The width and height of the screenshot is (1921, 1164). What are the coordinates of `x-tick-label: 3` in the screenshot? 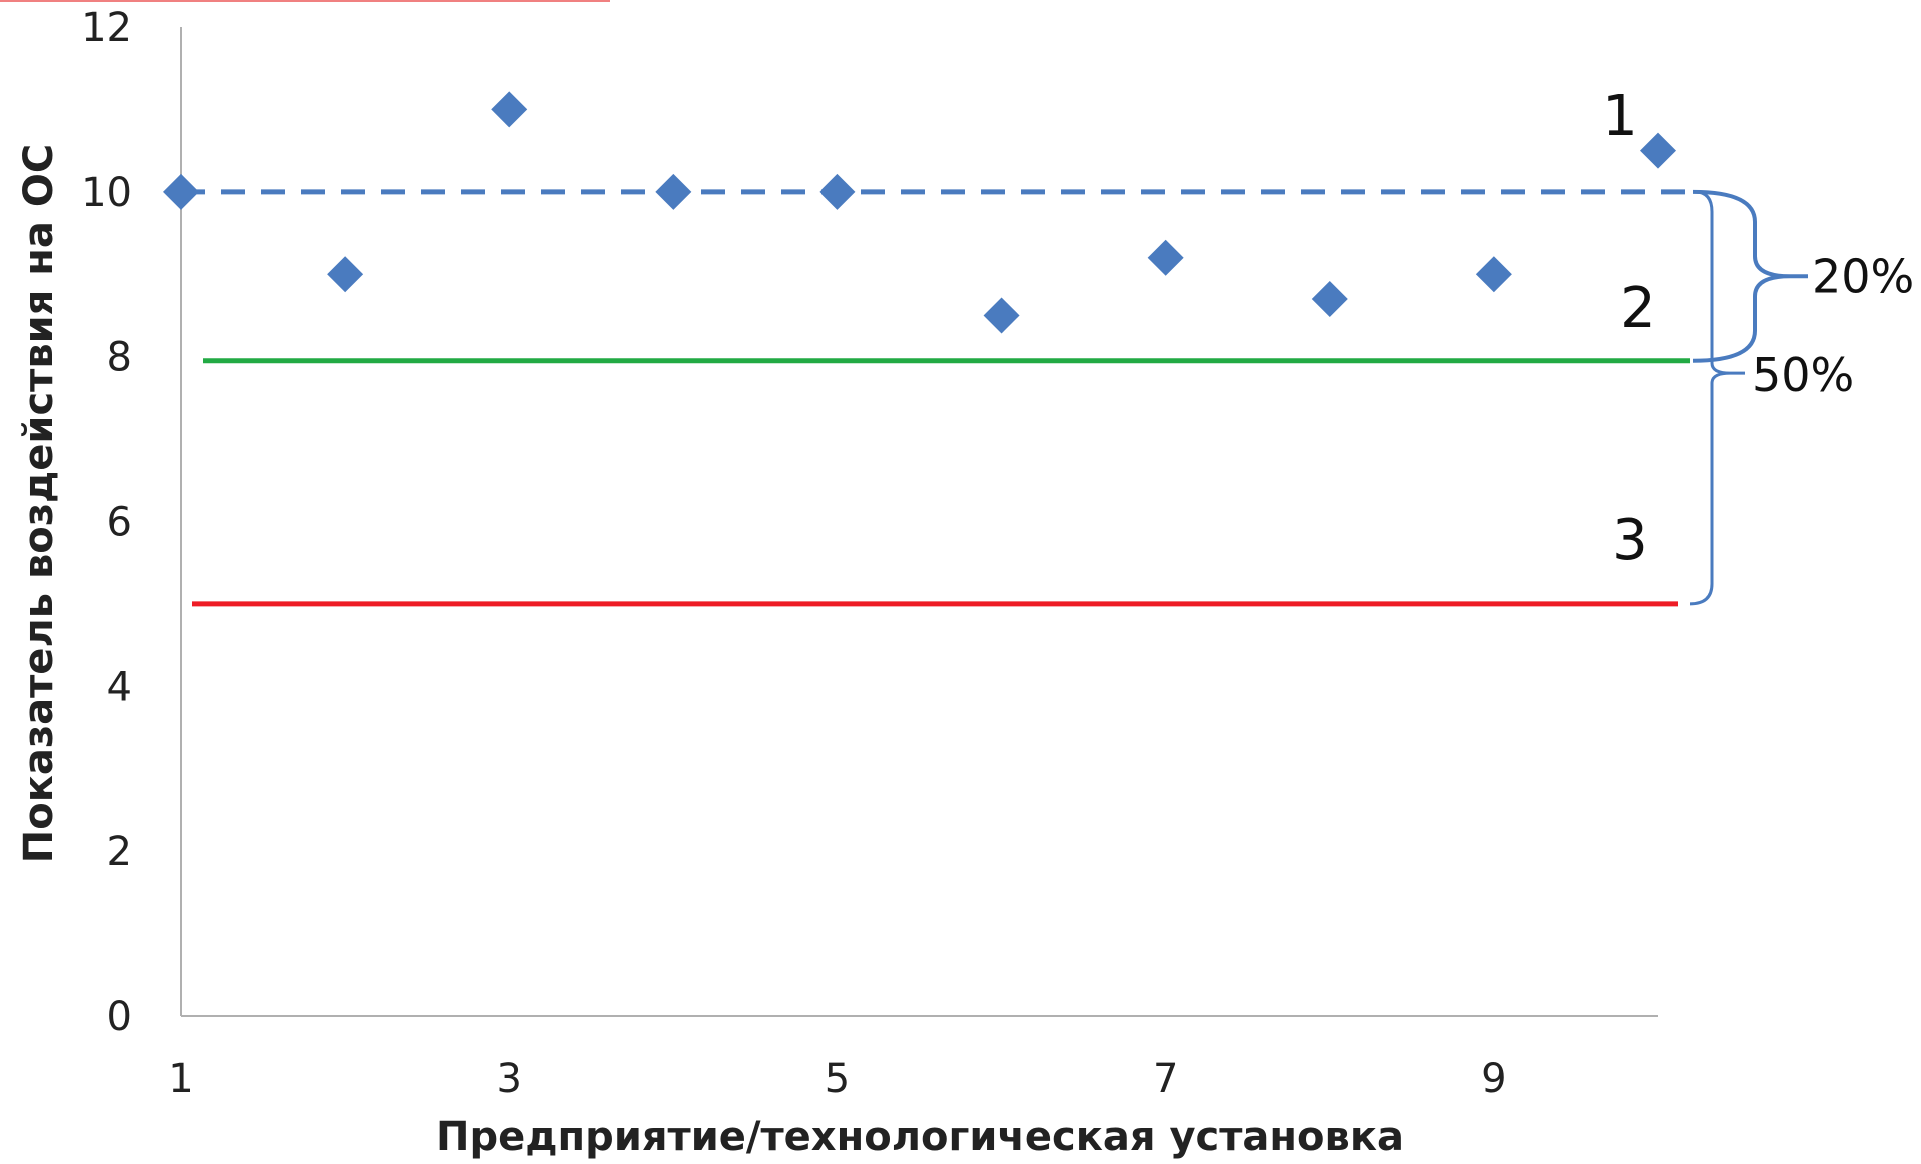 It's located at (508, 1079).